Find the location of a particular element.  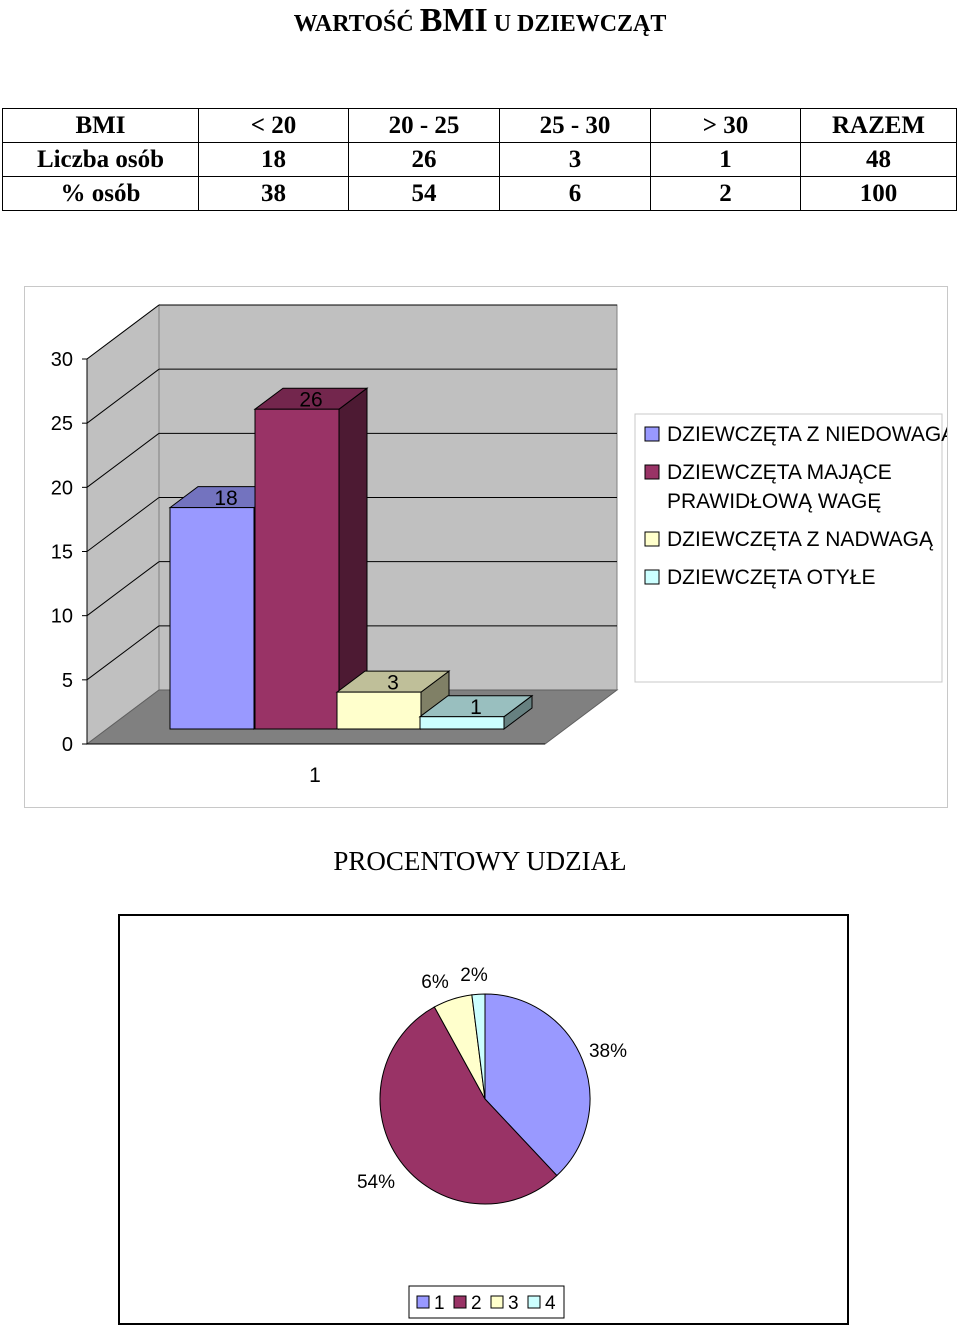

pie-chart-svg: 38% 54% 6% 2% 1 2 3 4 is located at coordinates (492, 1142).